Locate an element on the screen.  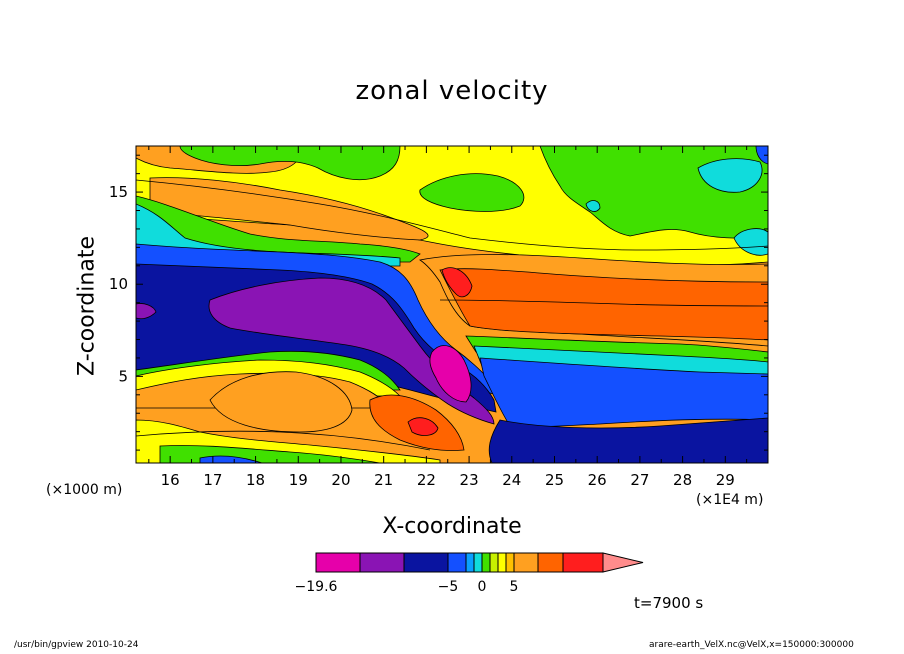
x-tick-label: 22 is located at coordinates (426, 480).